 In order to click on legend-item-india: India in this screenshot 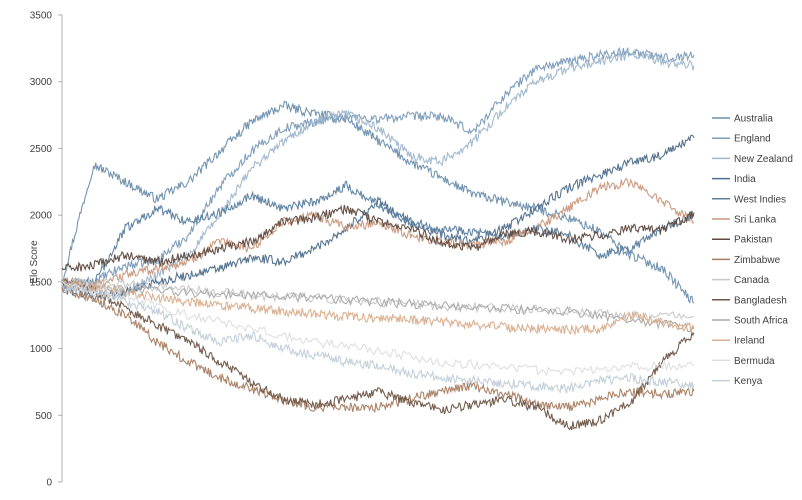, I will do `click(734, 179)`.